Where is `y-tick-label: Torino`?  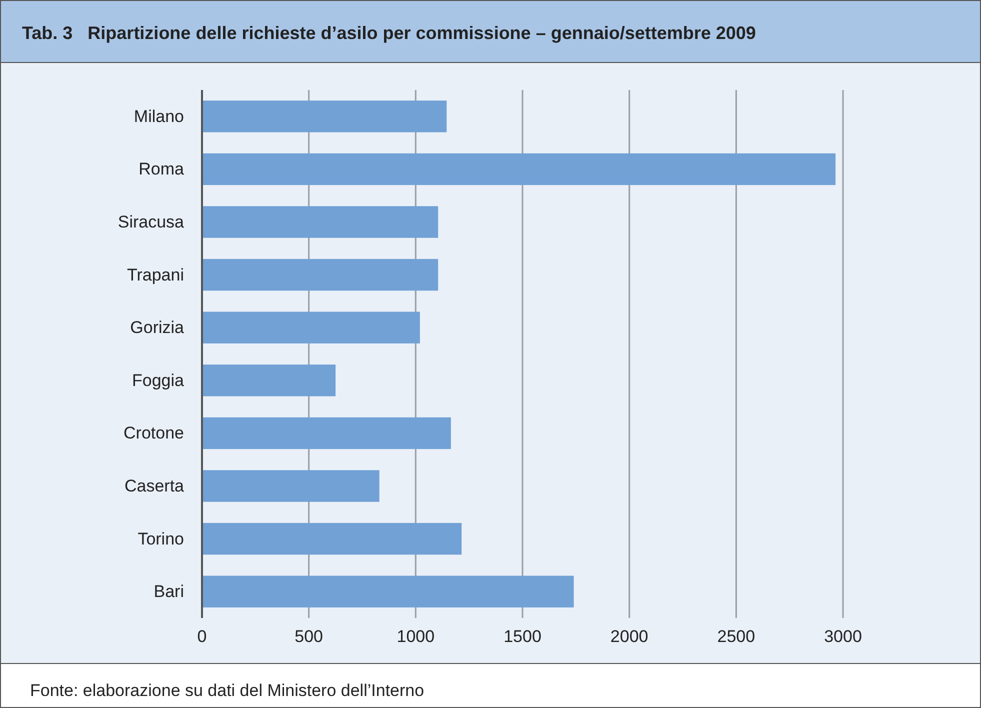
y-tick-label: Torino is located at coordinates (161, 538).